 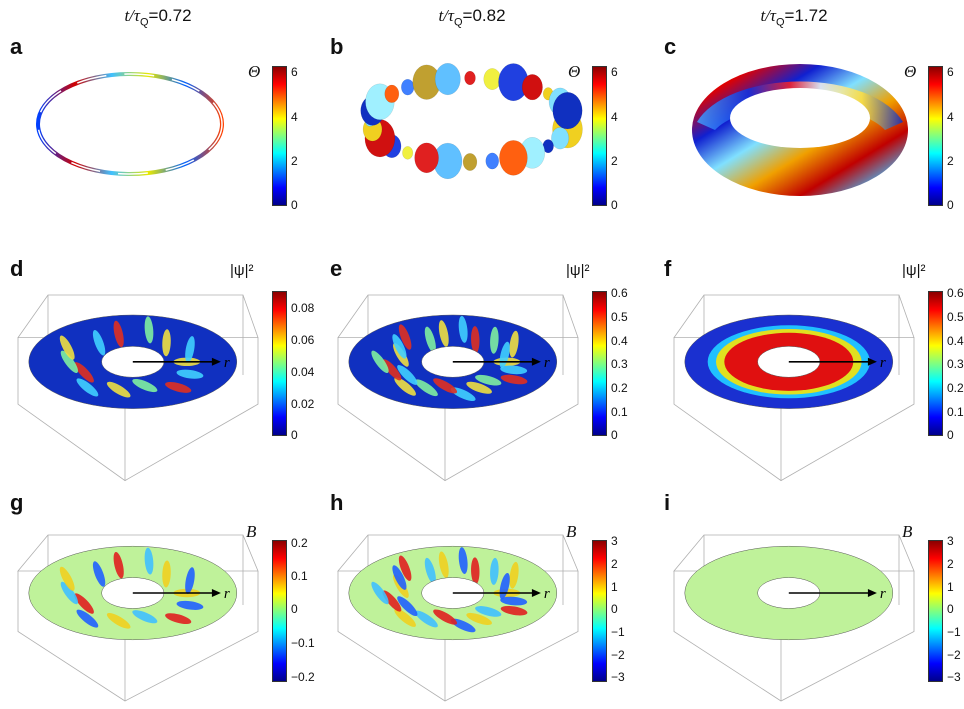 What do you see at coordinates (950, 564) in the screenshot?
I see `colorbar-b-i-tick: 2` at bounding box center [950, 564].